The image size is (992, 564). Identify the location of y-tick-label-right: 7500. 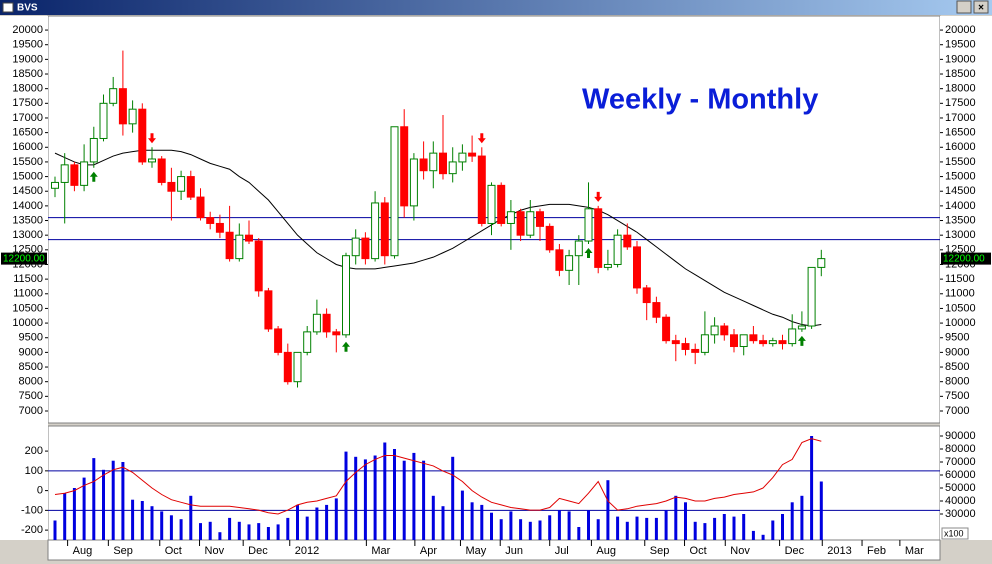
(957, 396).